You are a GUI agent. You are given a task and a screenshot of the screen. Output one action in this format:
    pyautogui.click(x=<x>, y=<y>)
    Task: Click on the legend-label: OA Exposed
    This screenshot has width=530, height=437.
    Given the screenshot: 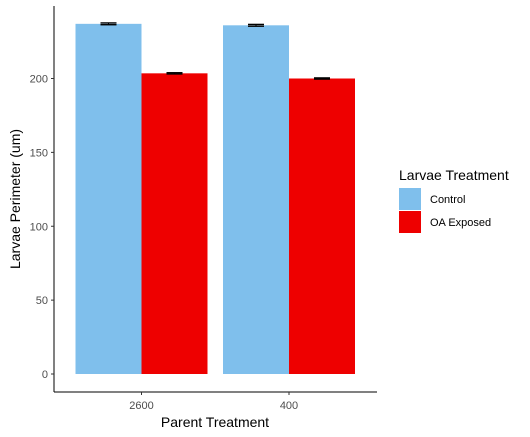 What is the action you would take?
    pyautogui.click(x=460, y=223)
    